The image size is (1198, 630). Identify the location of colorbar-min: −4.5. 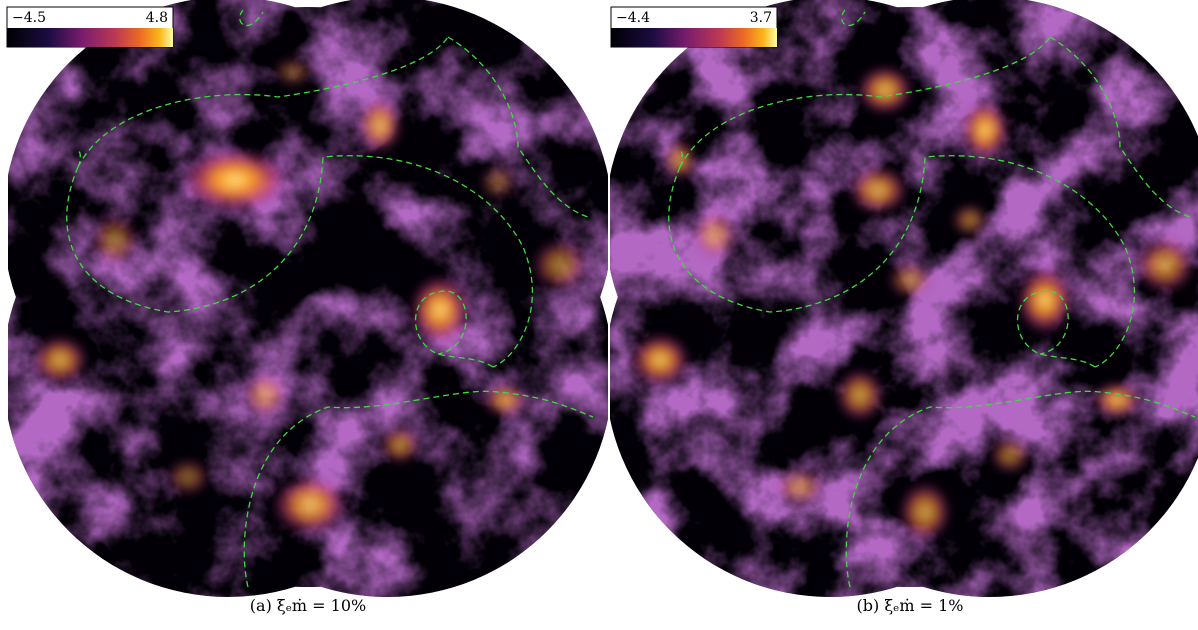
(29, 18).